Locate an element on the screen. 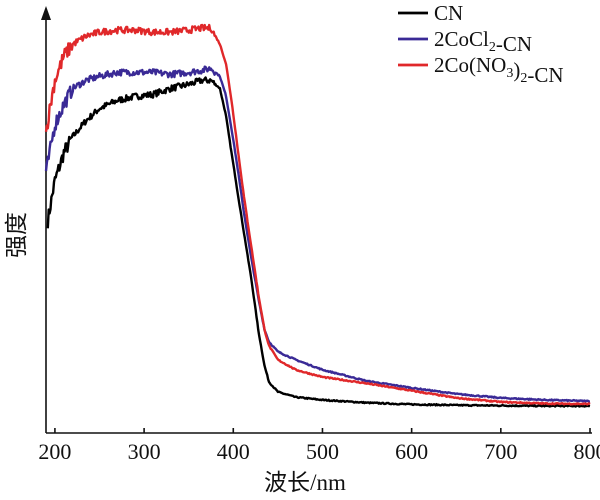 This screenshot has height=500, width=600. x-tick-label: 600 is located at coordinates (411, 451).